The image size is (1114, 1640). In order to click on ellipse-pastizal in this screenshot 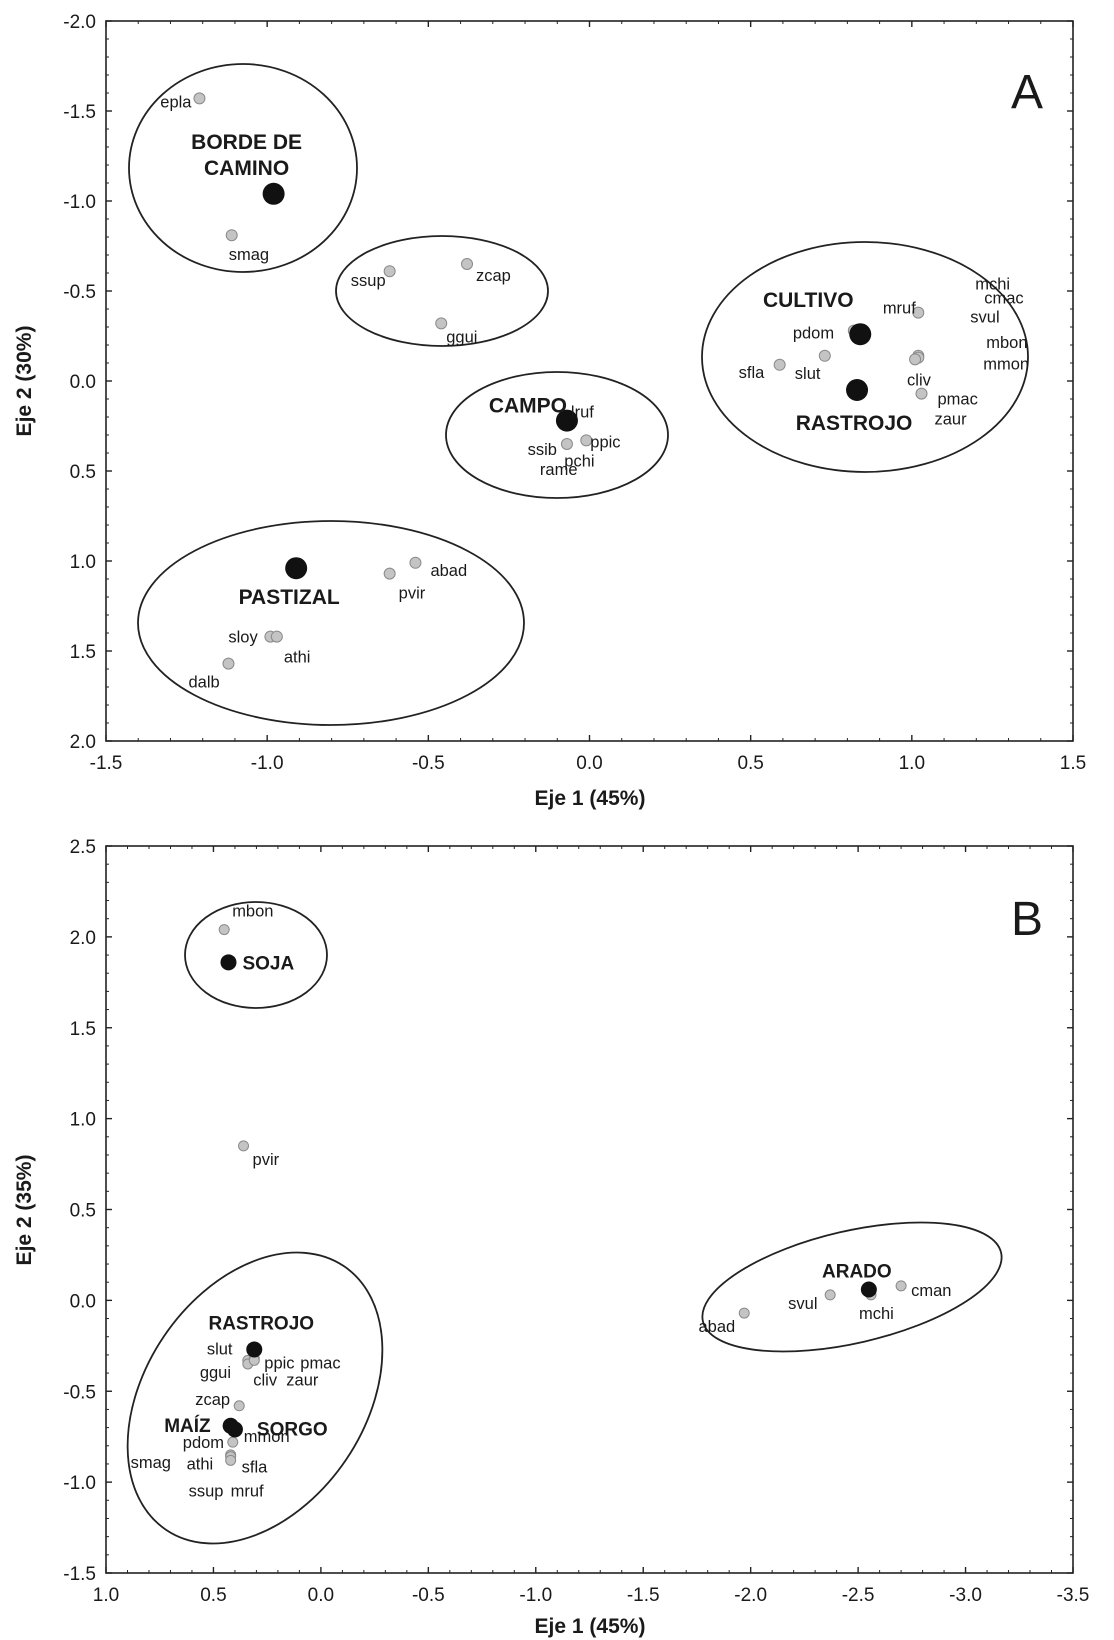, I will do `click(331, 623)`.